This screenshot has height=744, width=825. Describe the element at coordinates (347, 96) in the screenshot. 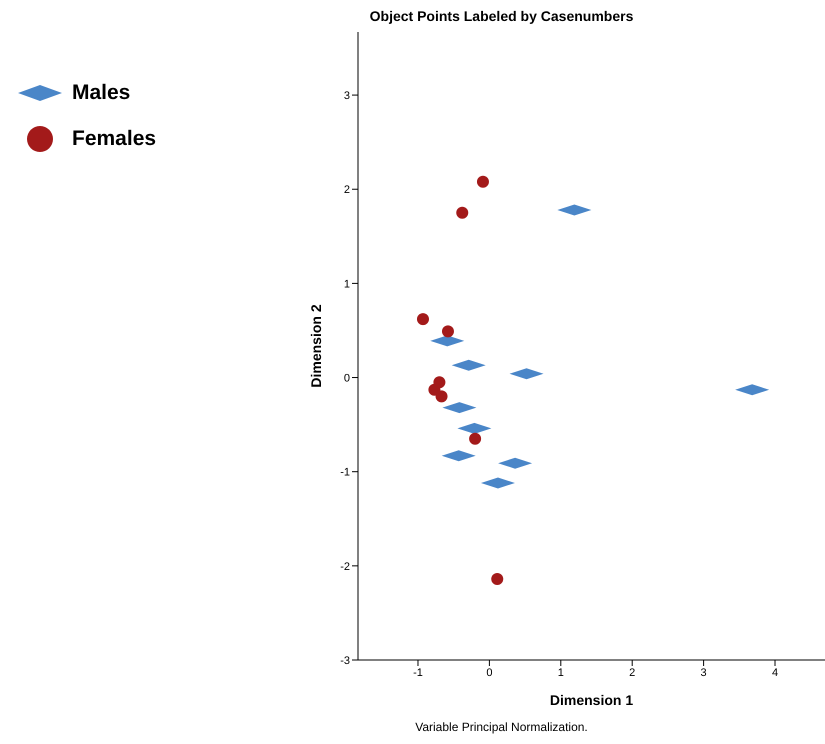

I see `y-tick-label: 3` at that location.